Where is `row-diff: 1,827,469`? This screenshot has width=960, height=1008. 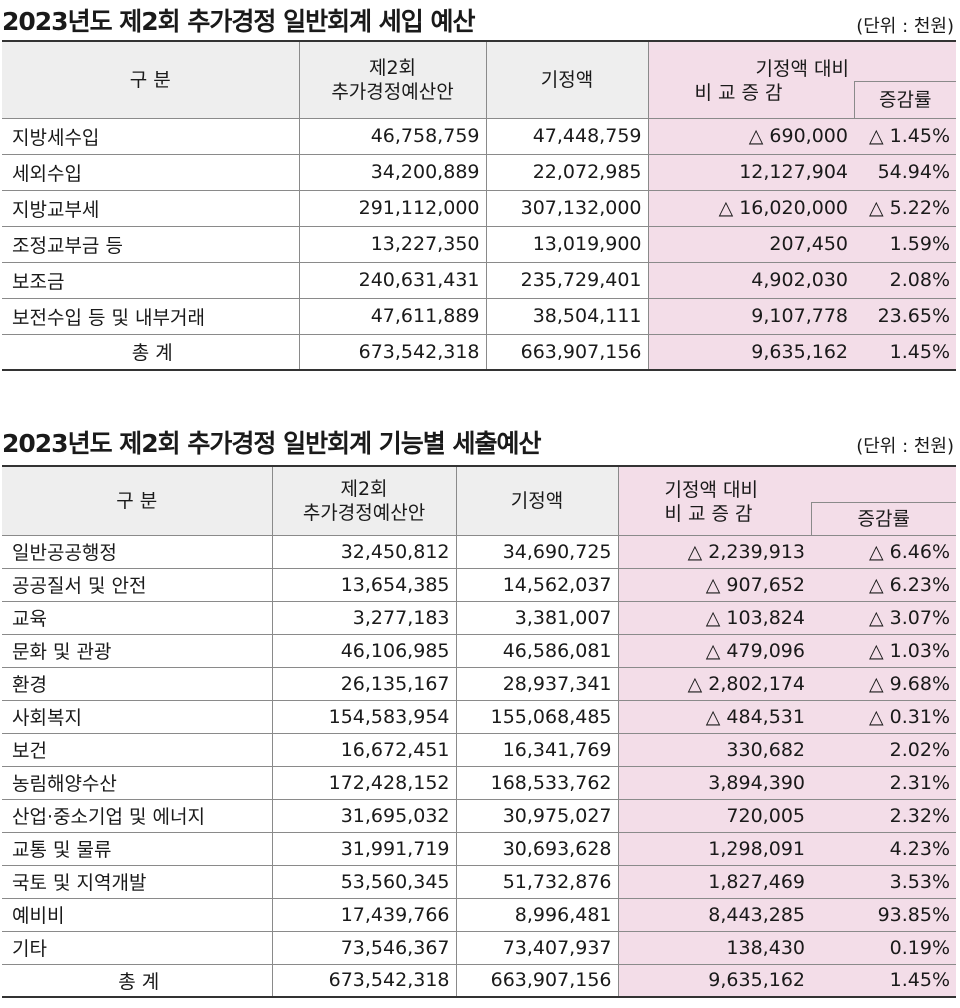
row-diff: 1,827,469 is located at coordinates (714, 882).